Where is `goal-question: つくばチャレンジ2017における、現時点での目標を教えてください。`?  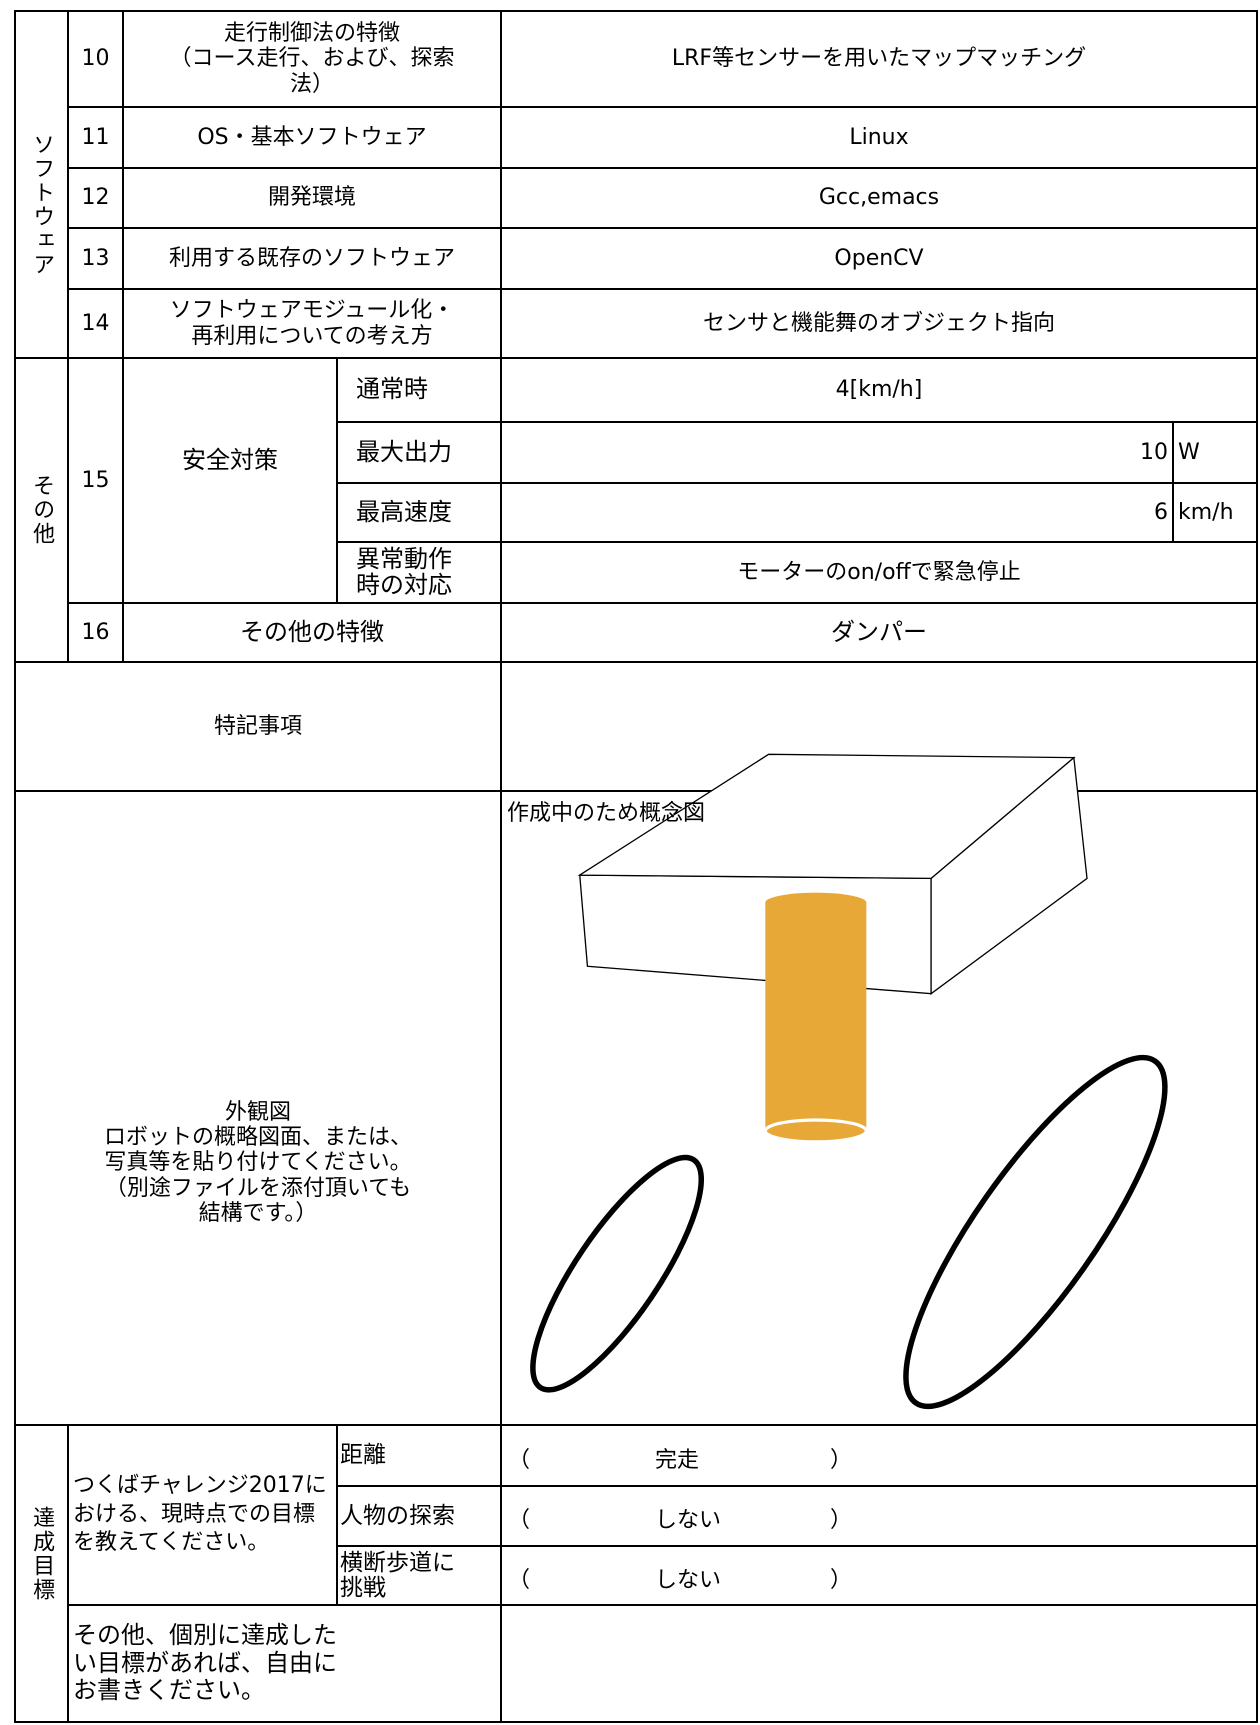
goal-question: つくばチャレンジ2017における、現時点での目標を教えてください。 is located at coordinates (202, 1515).